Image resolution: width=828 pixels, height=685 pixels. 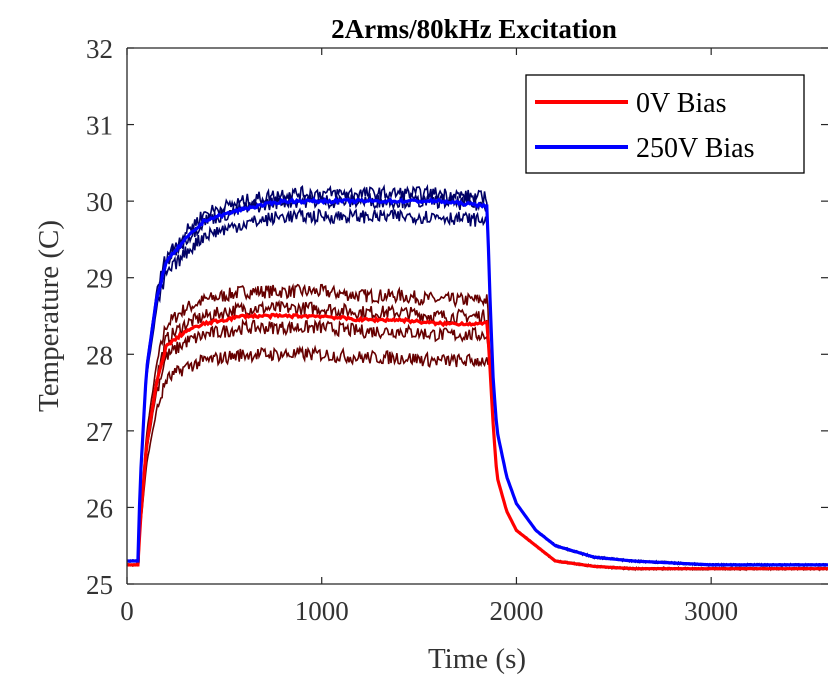 I want to click on x-tick-label: 3000, so click(x=711, y=611).